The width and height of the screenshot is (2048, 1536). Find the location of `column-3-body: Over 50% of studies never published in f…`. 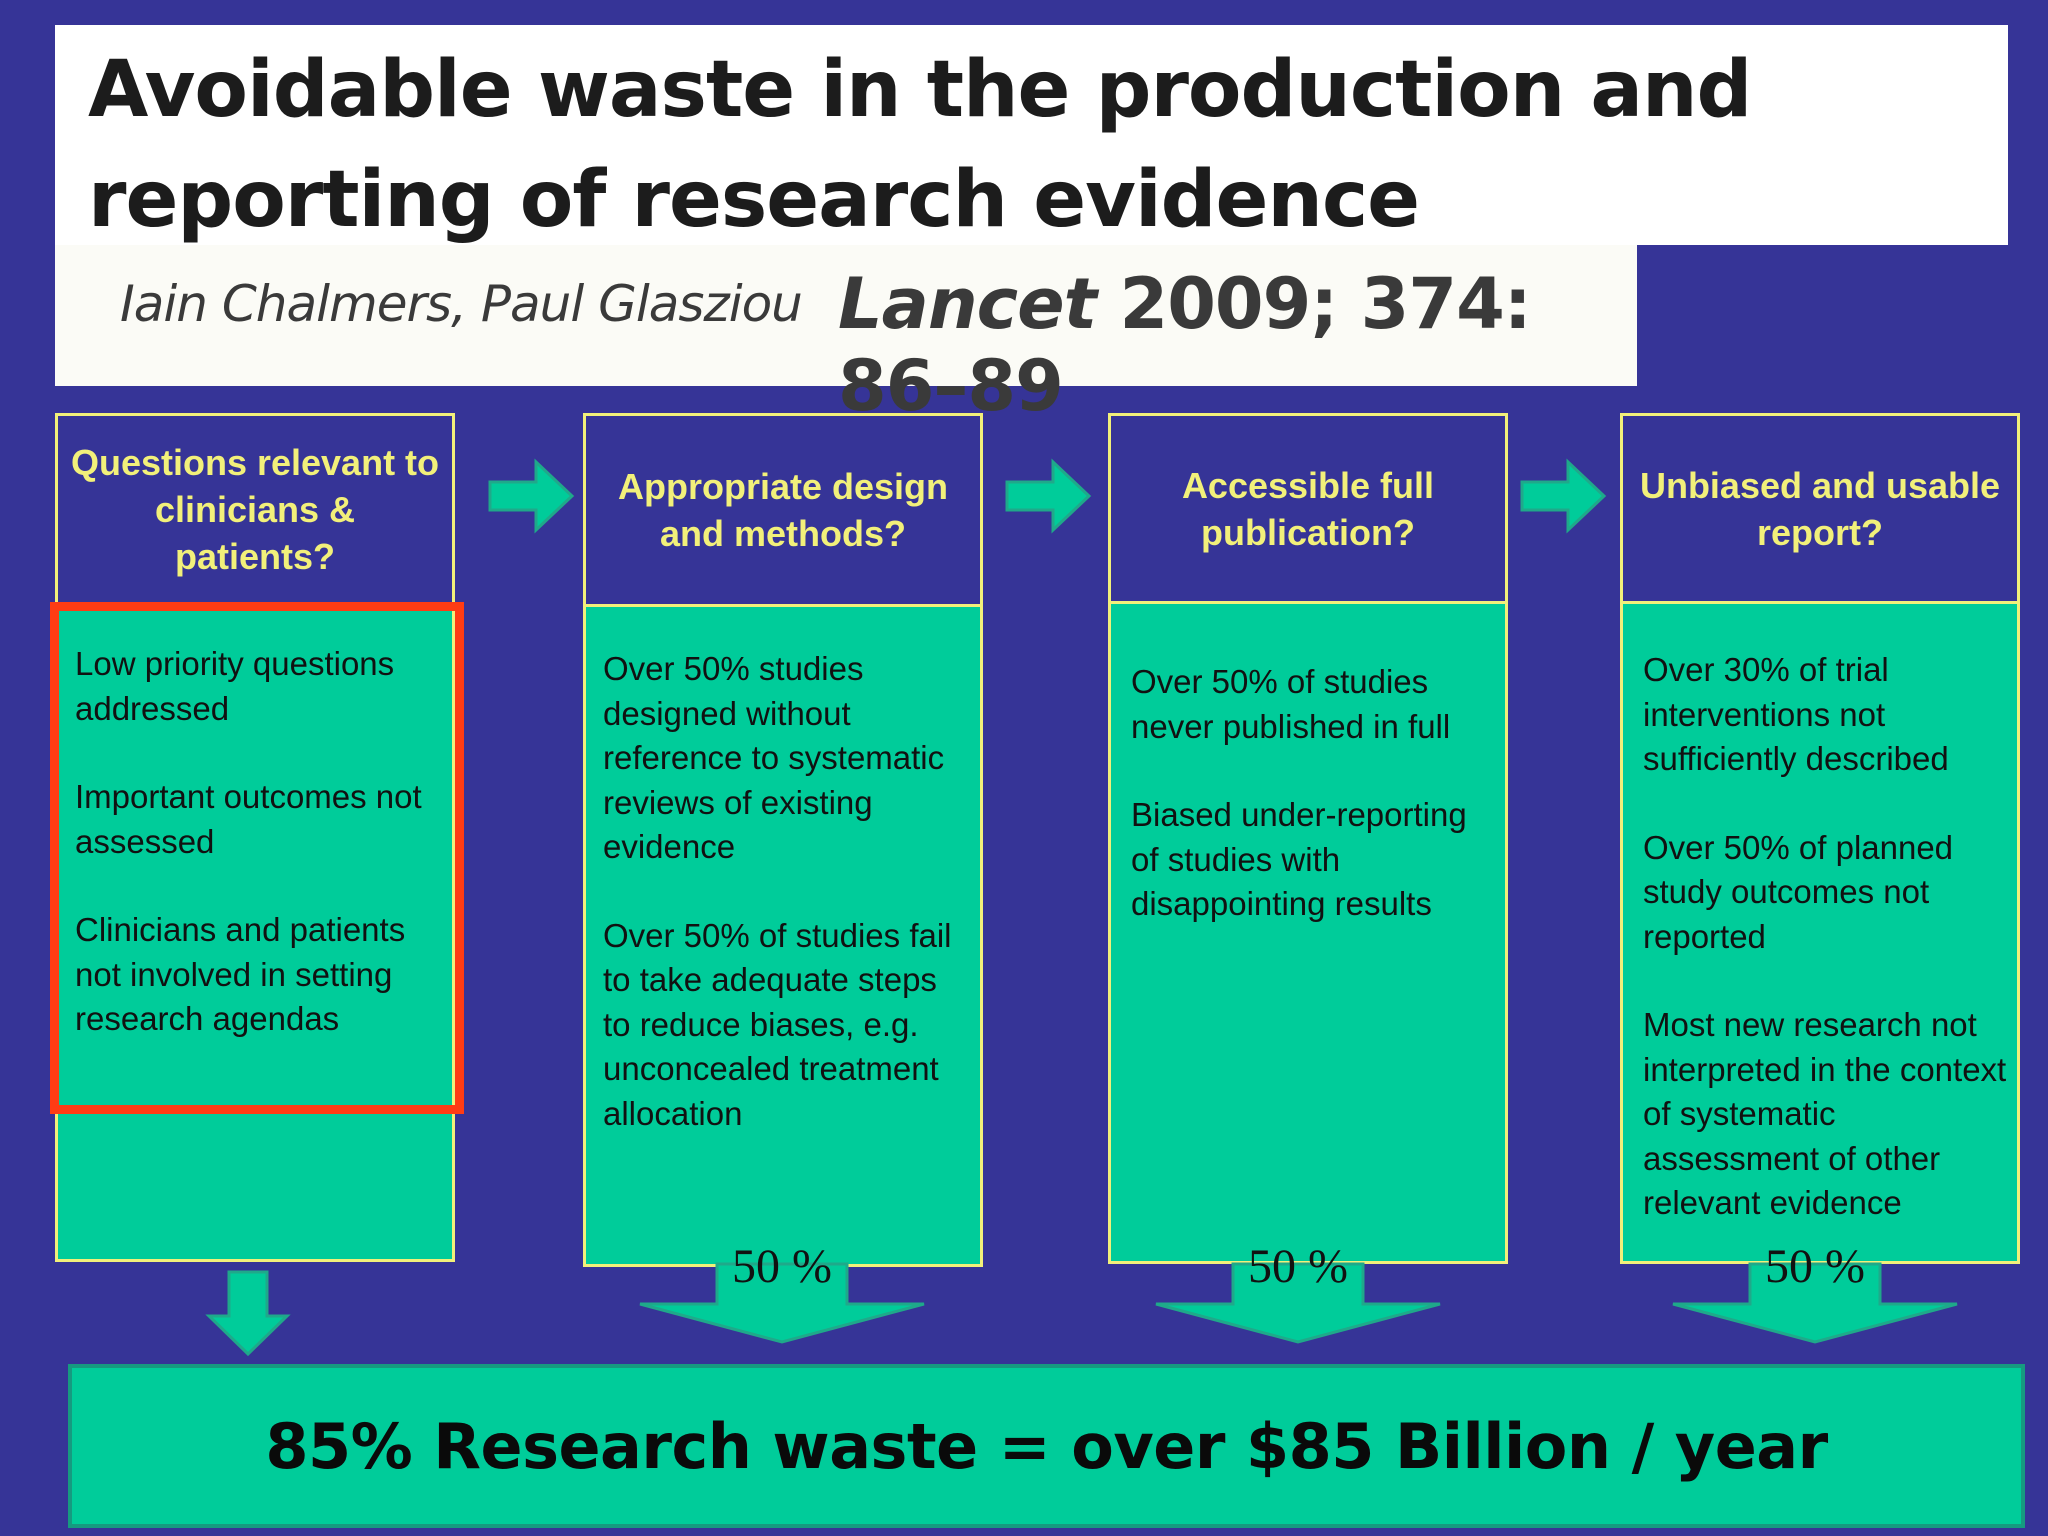

column-3-body: Over 50% of studies never published in f… is located at coordinates (1308, 932).